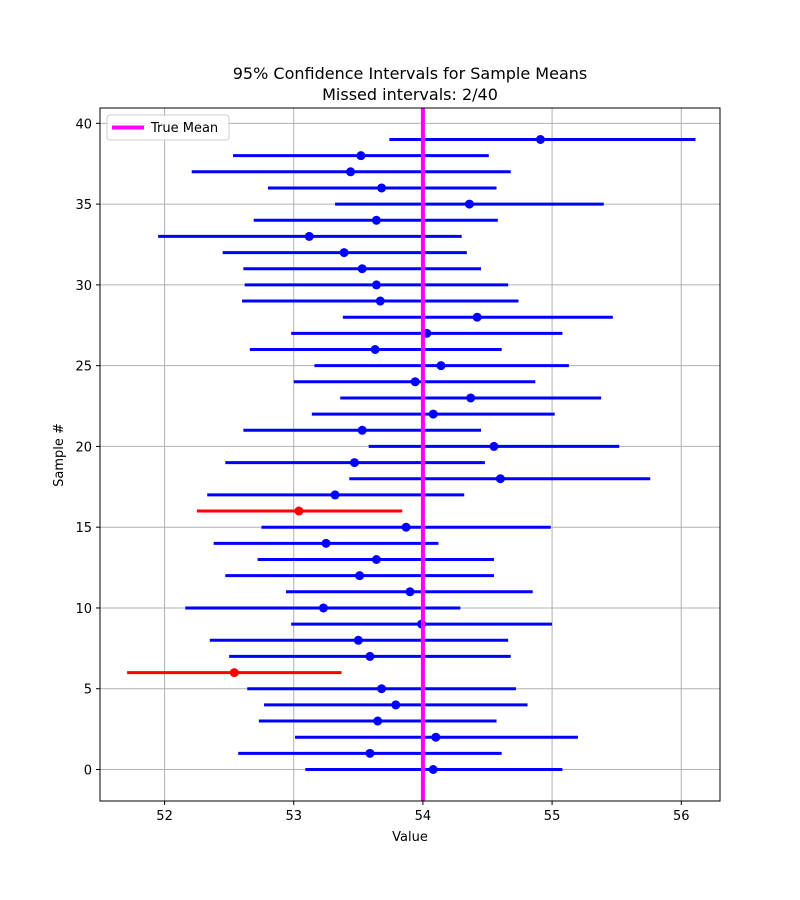 This screenshot has height=900, width=800. Describe the element at coordinates (410, 837) in the screenshot. I see `x-axis-label: Value` at that location.